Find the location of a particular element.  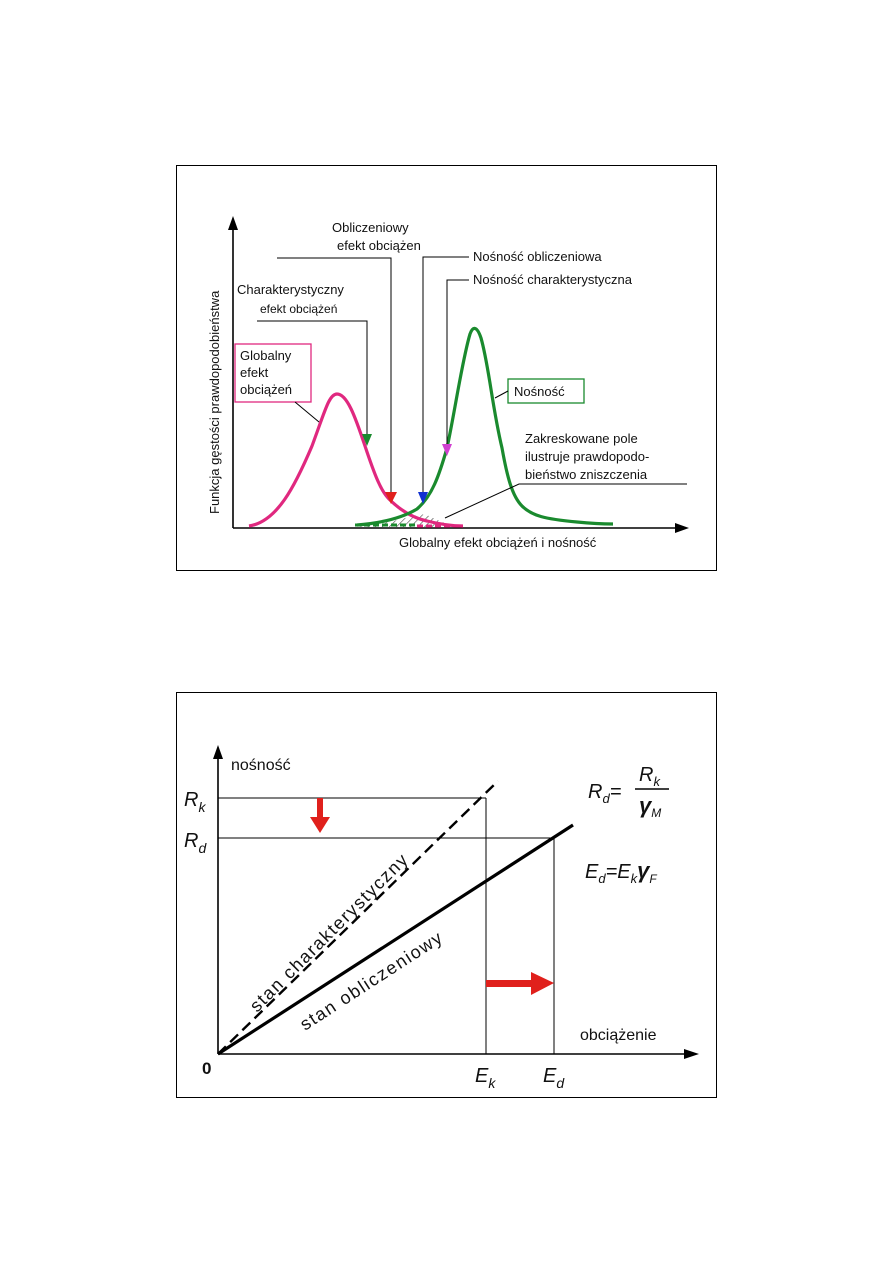

rd-reduction-arrow is located at coordinates (320, 815).